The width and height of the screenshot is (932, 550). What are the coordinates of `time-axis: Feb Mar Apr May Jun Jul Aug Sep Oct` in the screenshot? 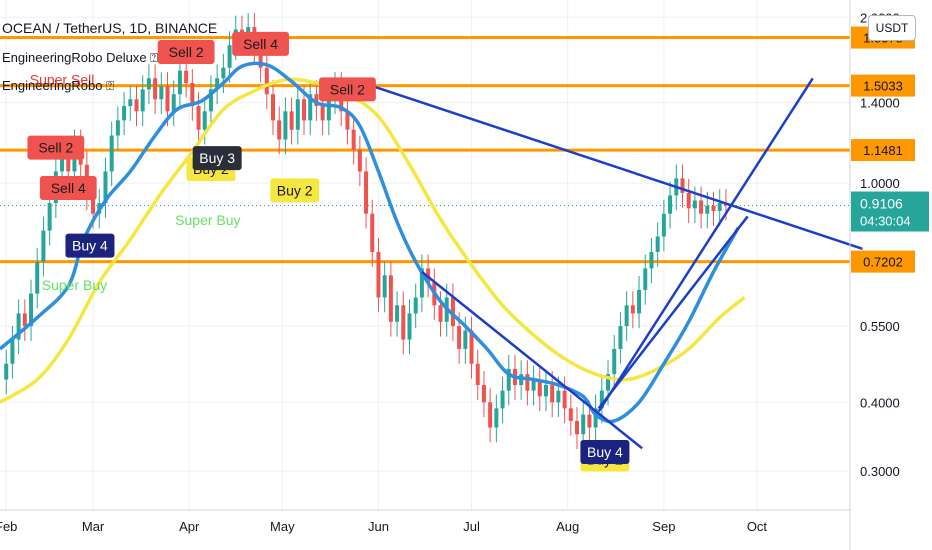 It's located at (383, 526).